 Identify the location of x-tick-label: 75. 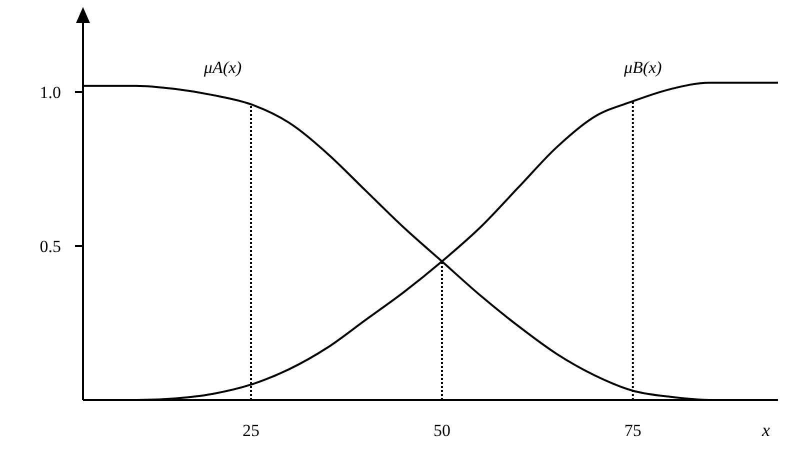
(633, 430).